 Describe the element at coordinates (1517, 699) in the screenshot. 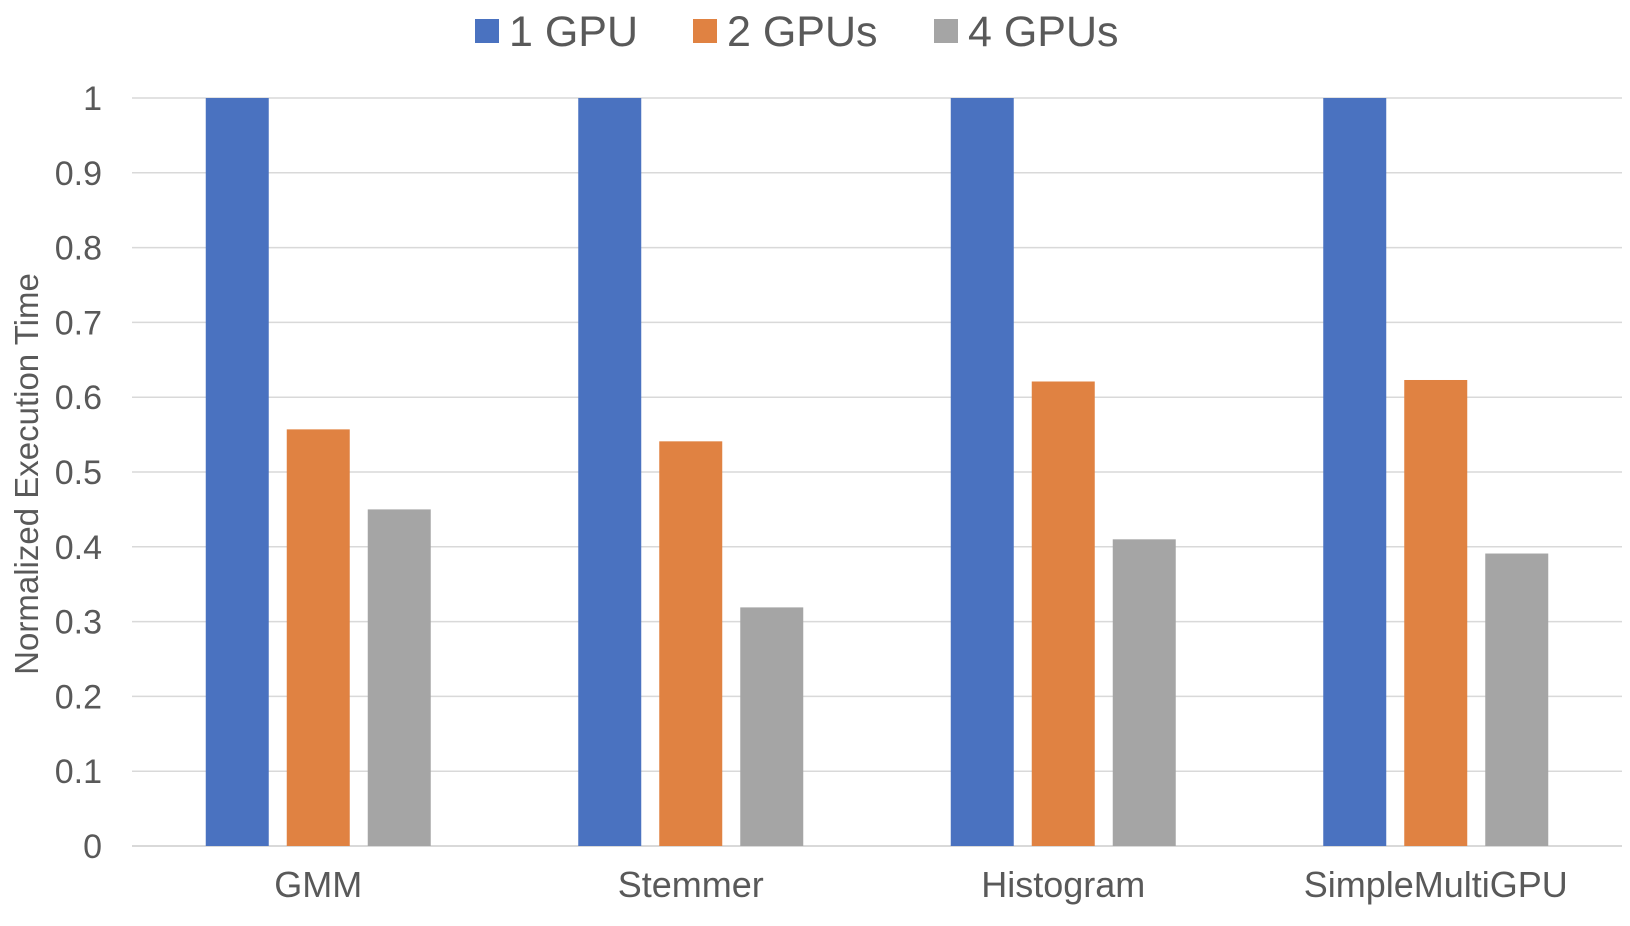

I see `bar-simplemultigpu-4-gpus` at that location.